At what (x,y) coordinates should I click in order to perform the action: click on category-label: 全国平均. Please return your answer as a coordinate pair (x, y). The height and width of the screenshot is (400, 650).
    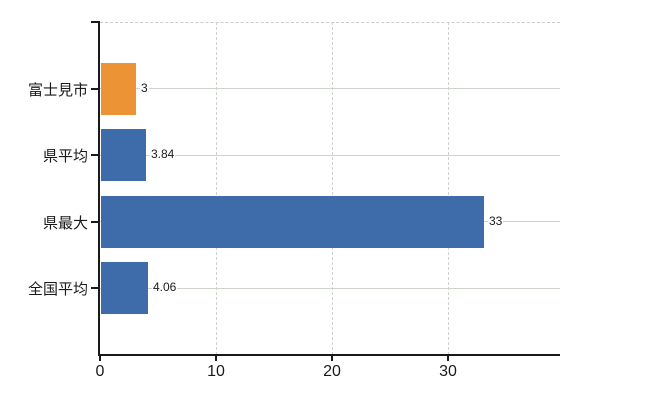
    Looking at the image, I should click on (57, 290).